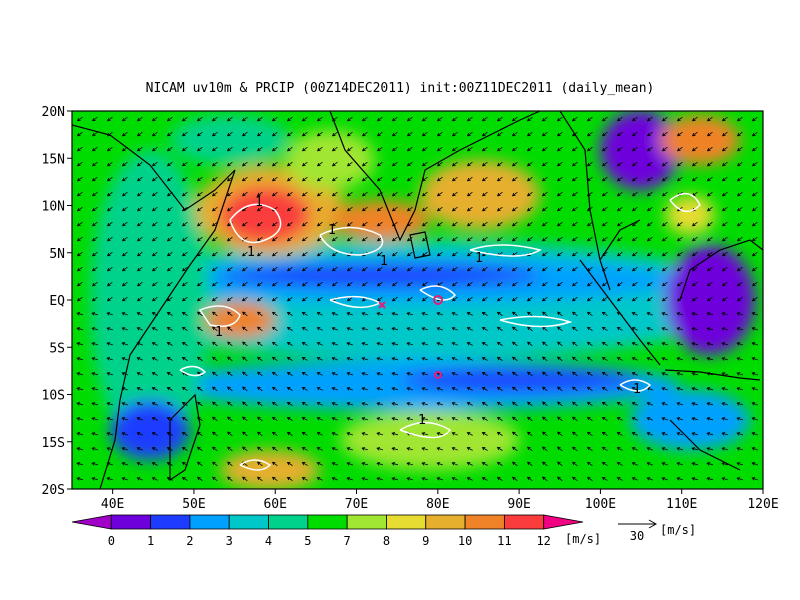 The height and width of the screenshot is (600, 800). I want to click on lon-tick-label: 110E, so click(681, 504).